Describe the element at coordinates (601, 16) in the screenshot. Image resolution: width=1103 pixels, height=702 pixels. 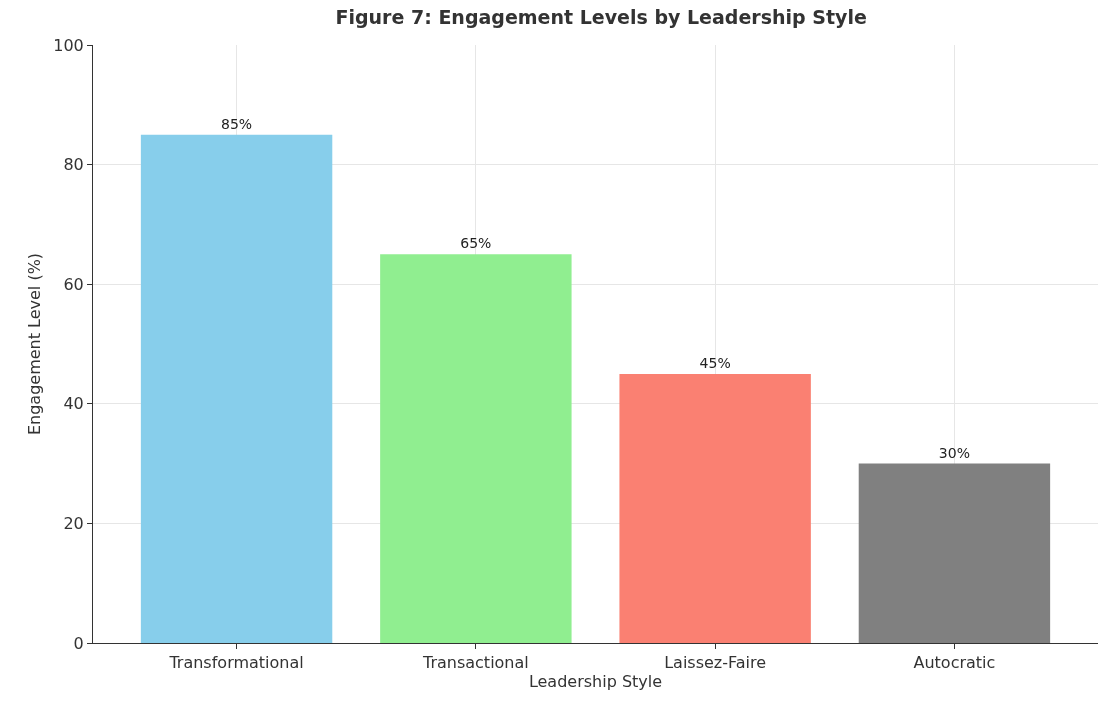
I see `chart-title: Figure 7: Engagement Levels by Leadership Style` at that location.